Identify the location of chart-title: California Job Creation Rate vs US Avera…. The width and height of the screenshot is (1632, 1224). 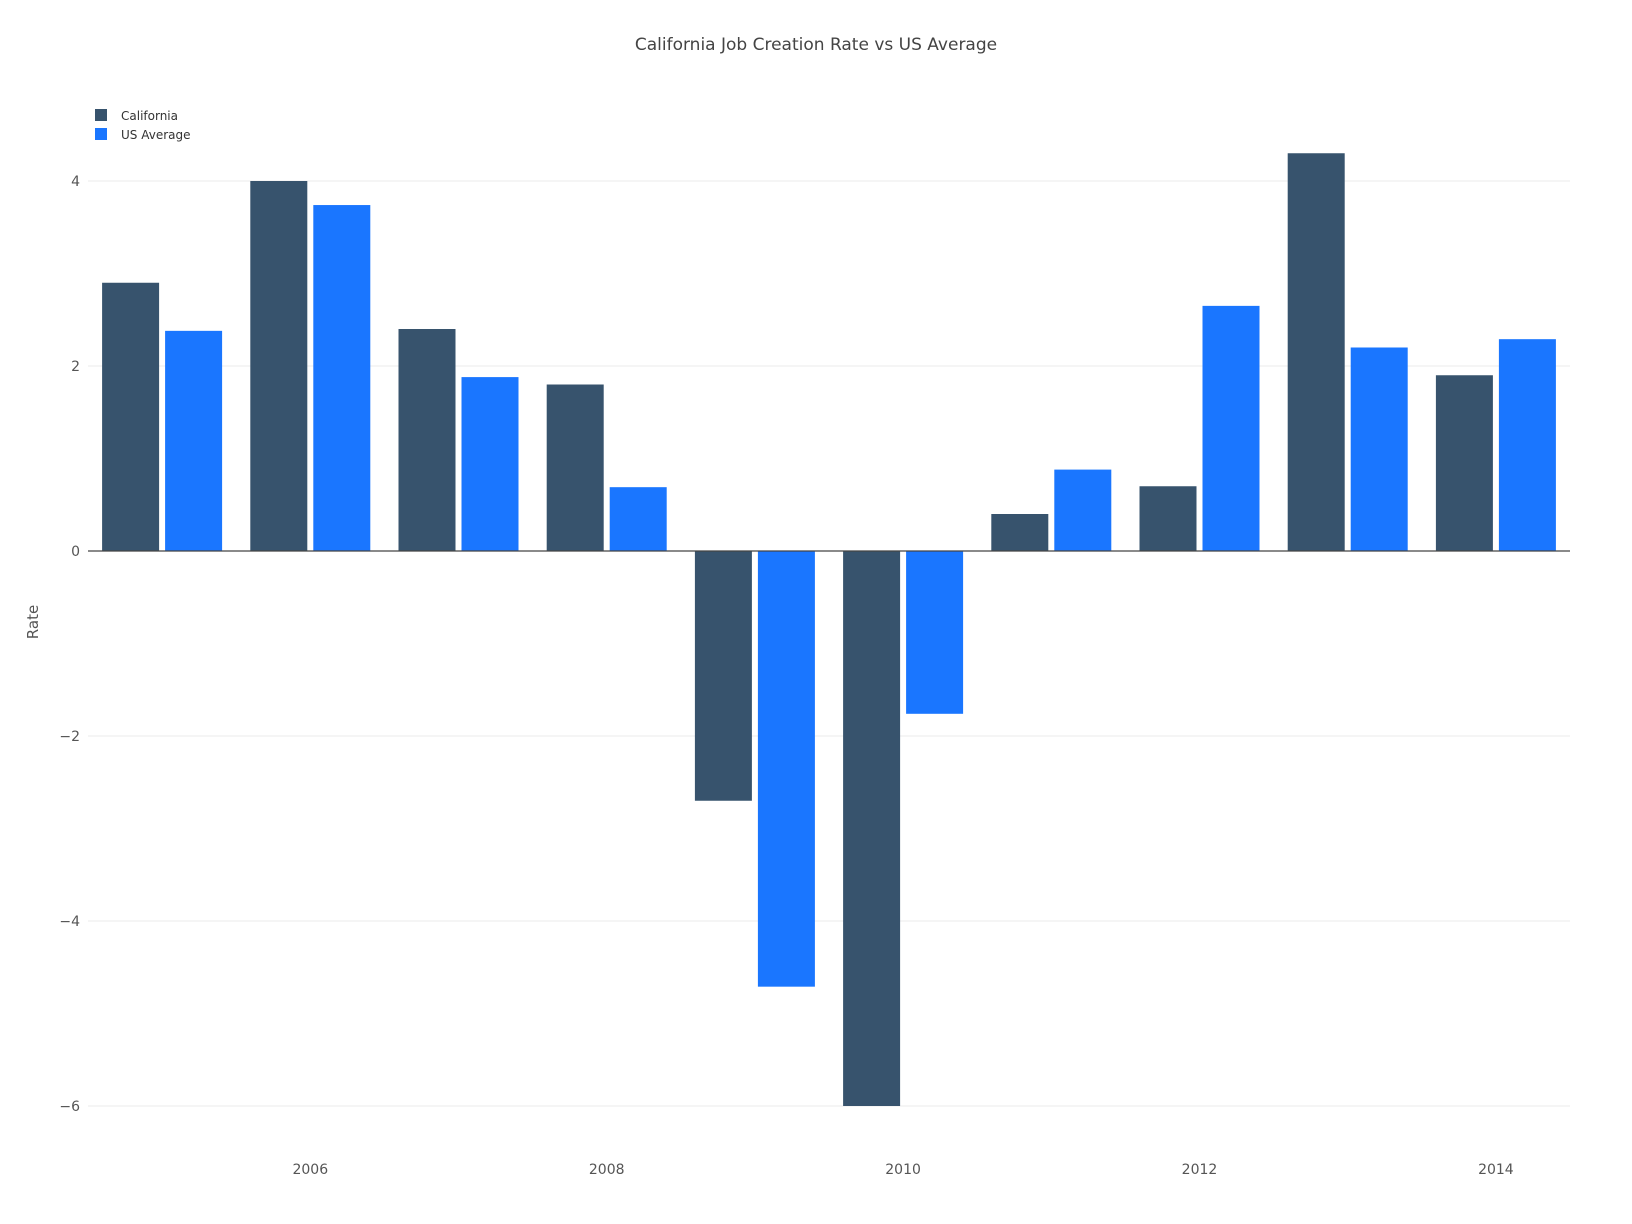
(816, 45).